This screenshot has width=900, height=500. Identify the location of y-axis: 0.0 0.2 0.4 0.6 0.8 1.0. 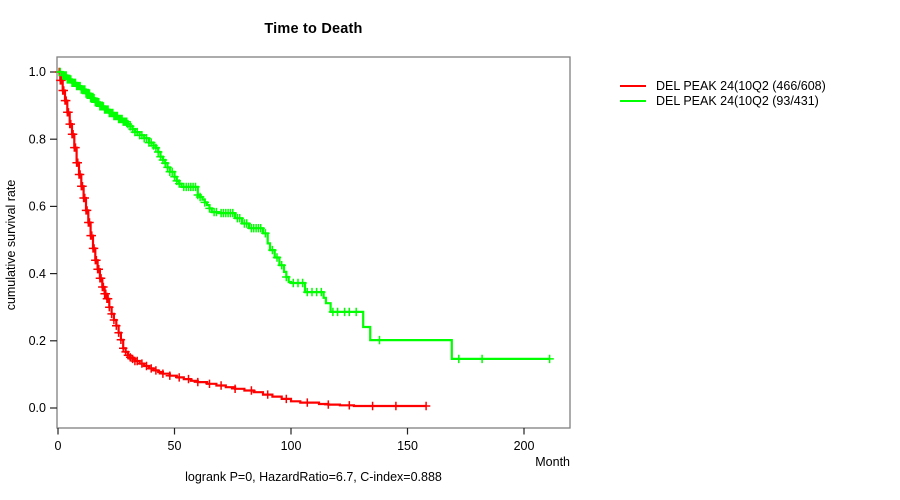
(43, 240).